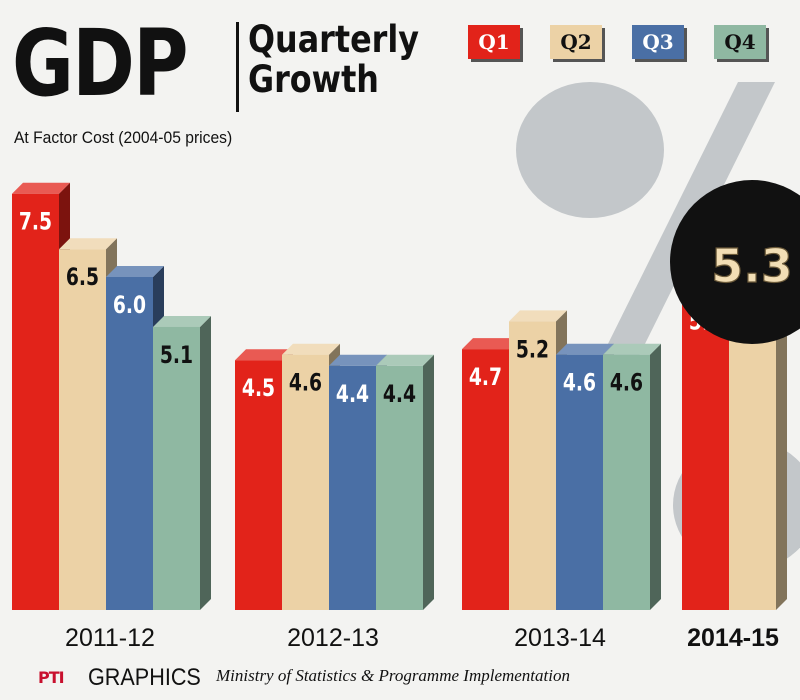  I want to click on bar-label-q3-2011-12: 6.0, so click(129, 306).